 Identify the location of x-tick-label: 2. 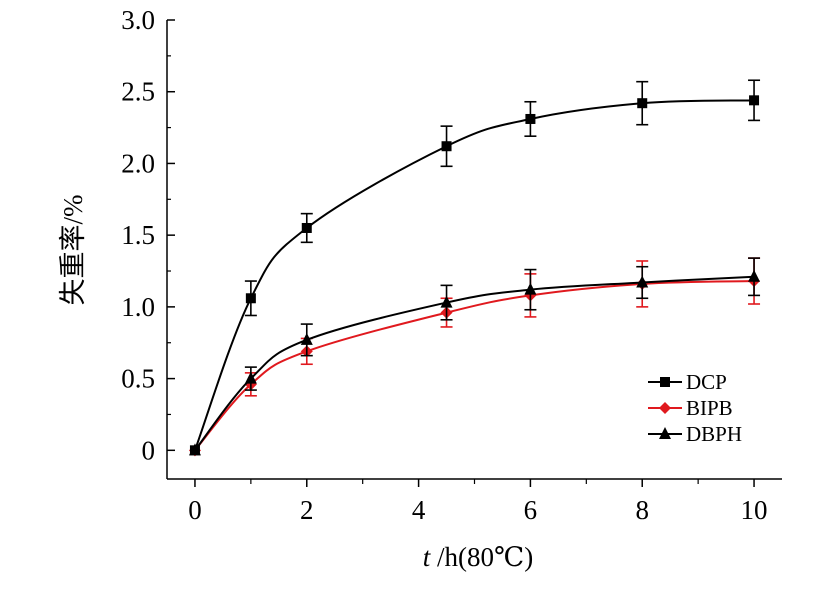
(307, 510).